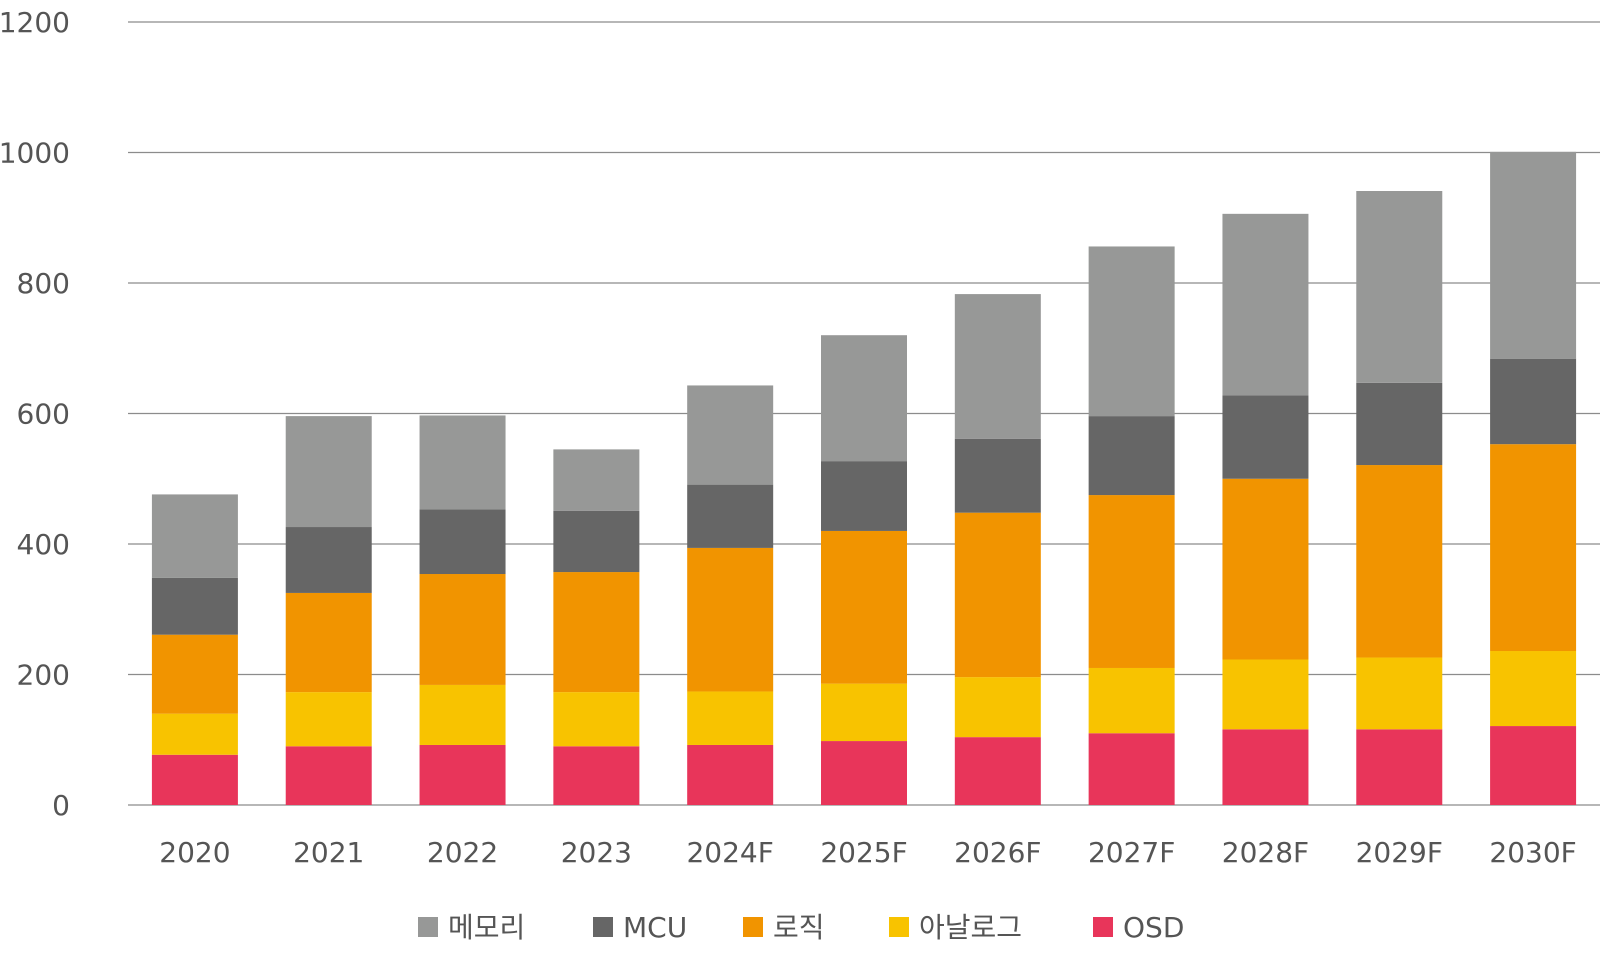 This screenshot has height=959, width=1600. Describe the element at coordinates (596, 632) in the screenshot. I see `bar-segment-로직-2023` at that location.